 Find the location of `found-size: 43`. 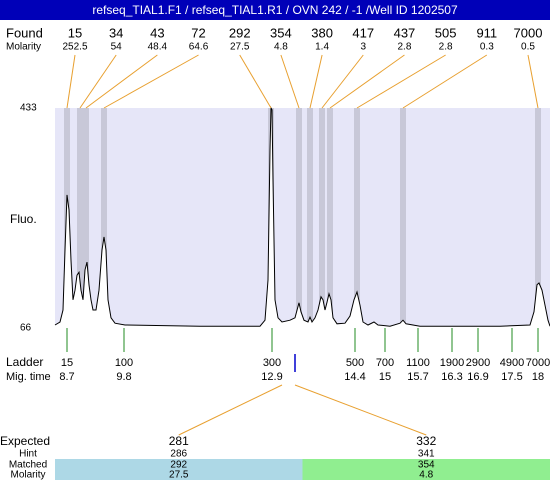

found-size: 43 is located at coordinates (157, 32).